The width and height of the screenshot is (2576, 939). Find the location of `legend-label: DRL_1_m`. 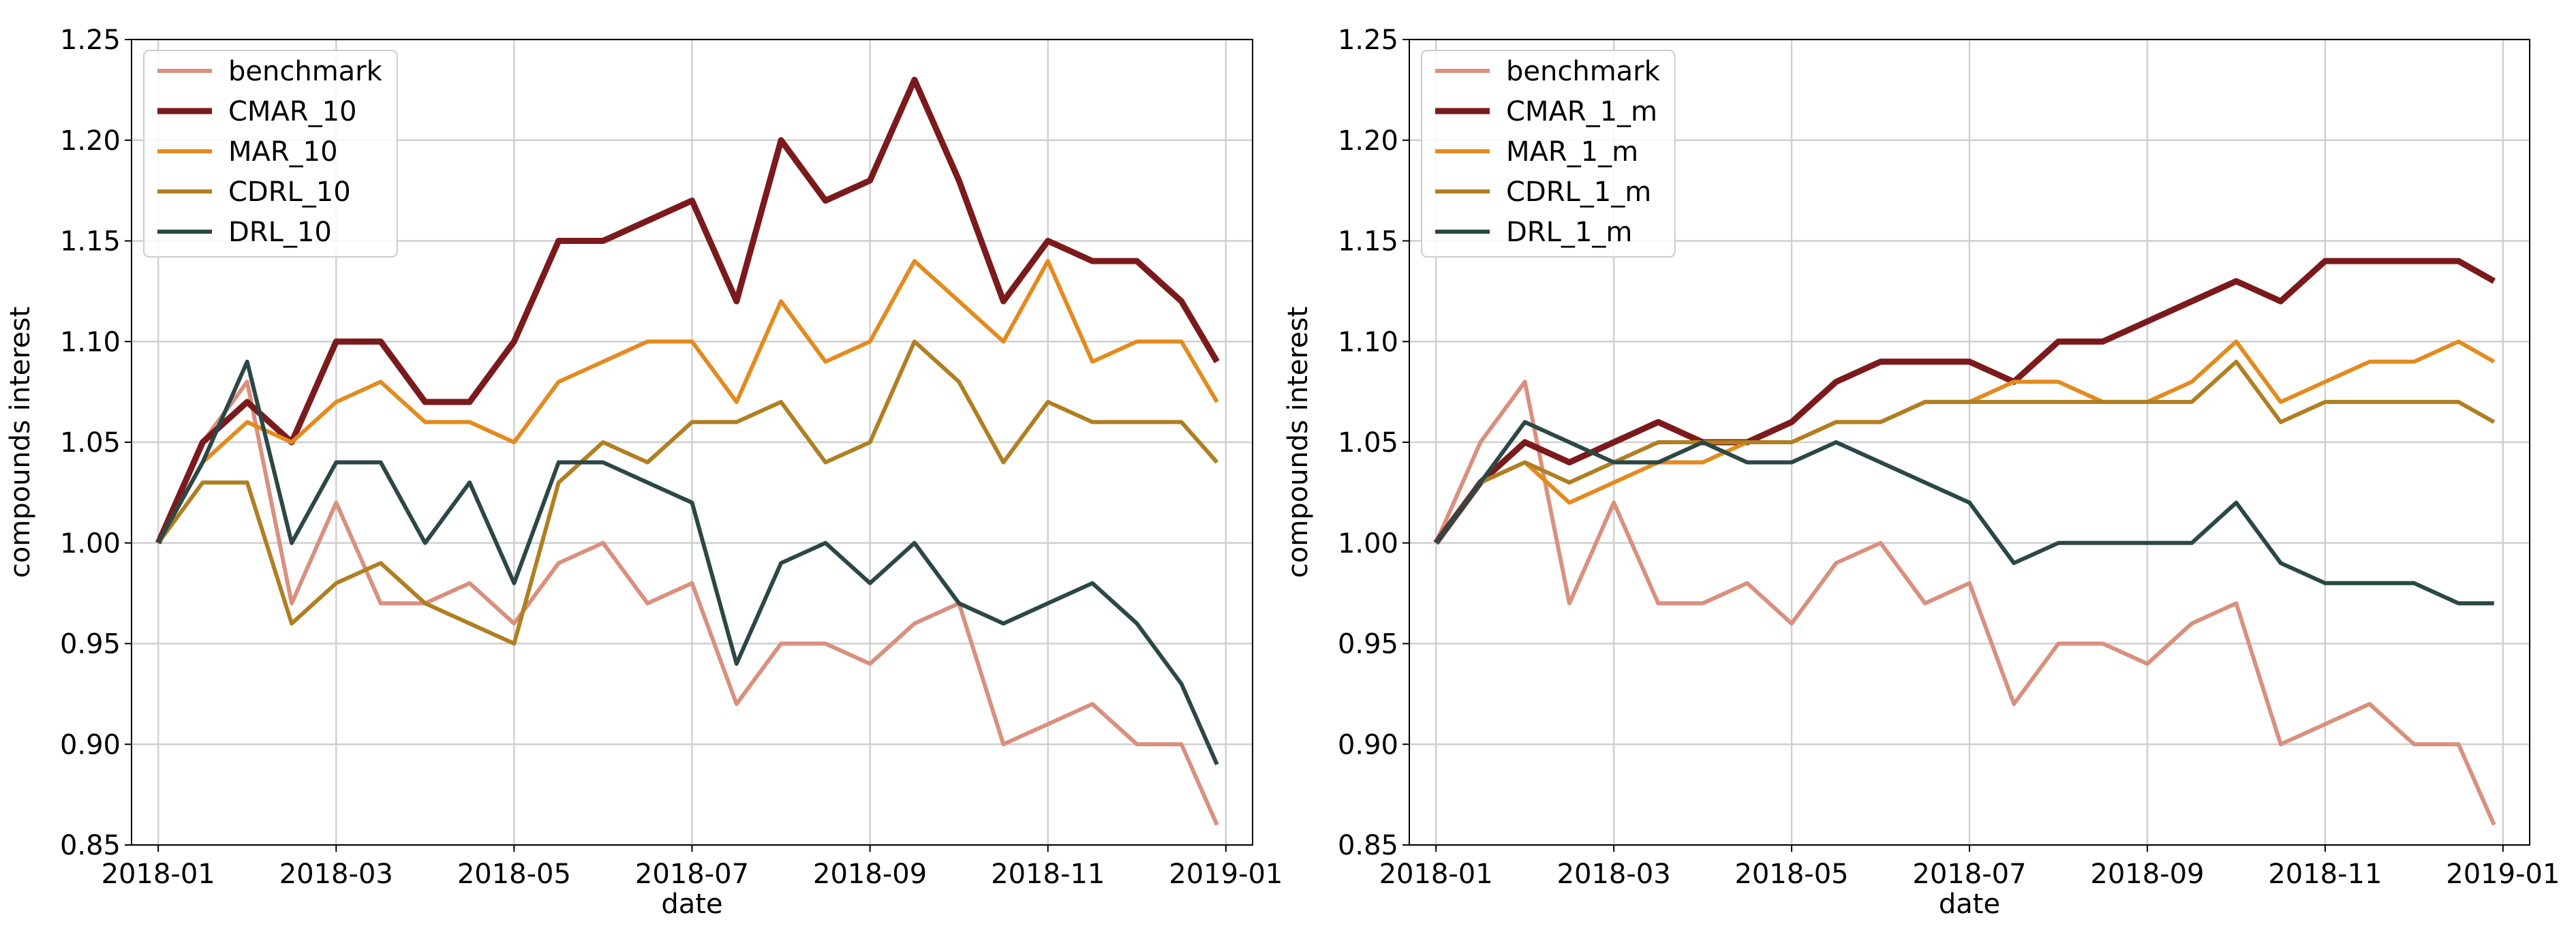

legend-label: DRL_1_m is located at coordinates (1569, 232).